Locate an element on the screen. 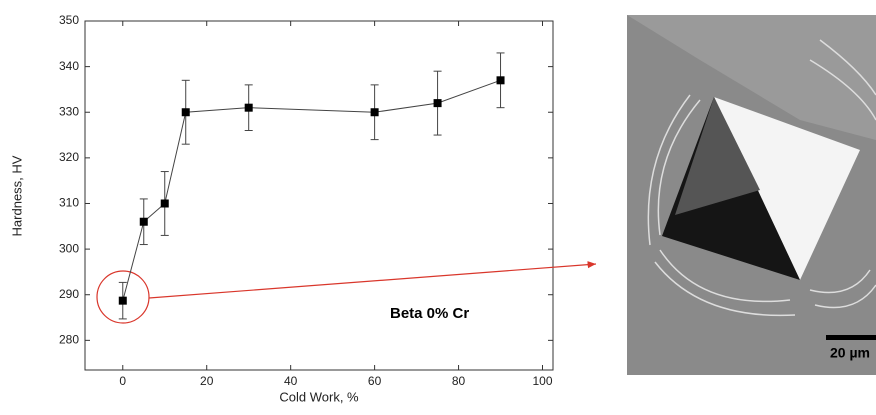 The width and height of the screenshot is (876, 415). y-tick-label: 300 is located at coordinates (69, 248).